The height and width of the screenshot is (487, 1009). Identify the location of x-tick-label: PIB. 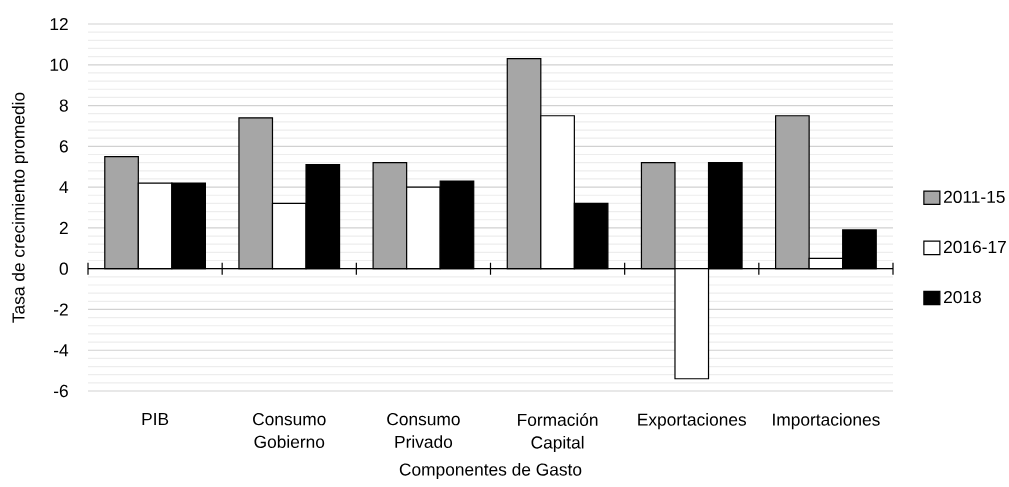
(155, 419).